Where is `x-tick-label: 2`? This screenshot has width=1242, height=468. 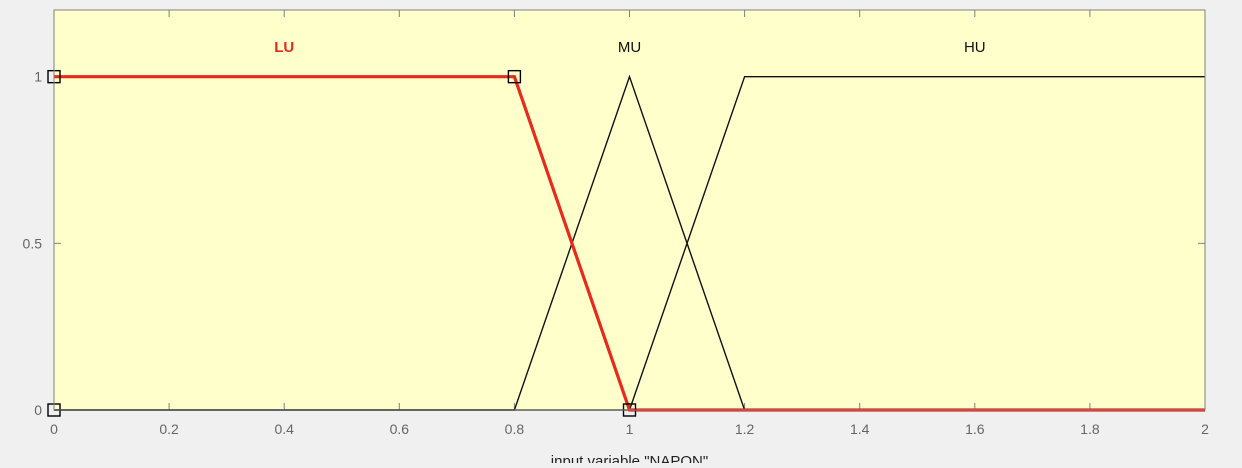 x-tick-label: 2 is located at coordinates (1205, 429).